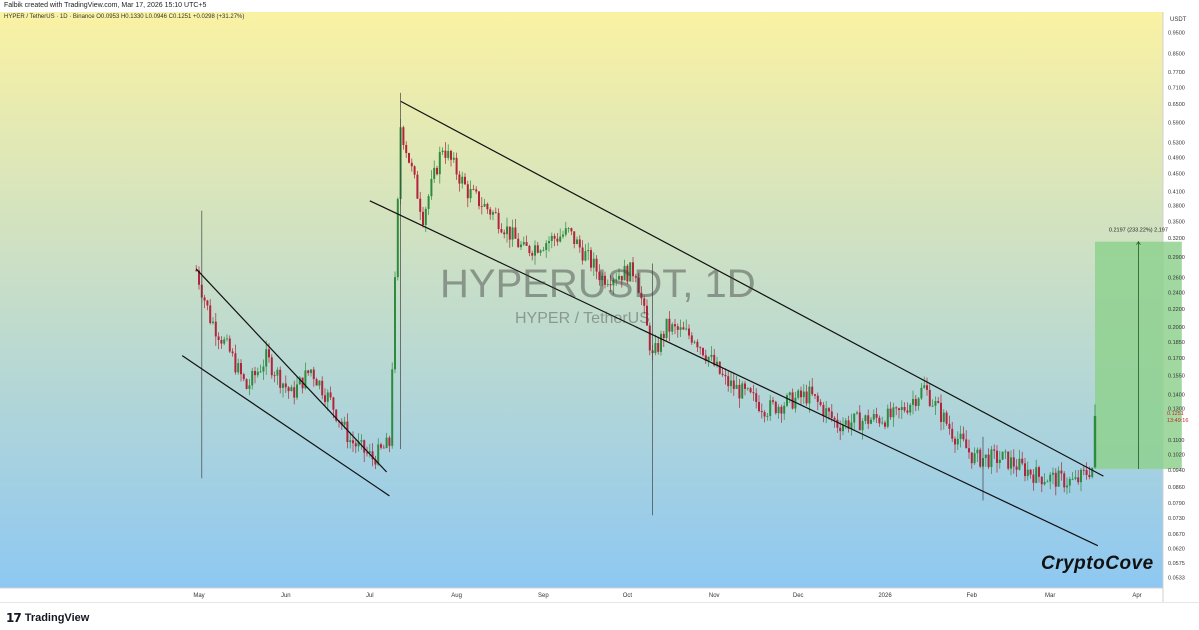 The height and width of the screenshot is (630, 1199). Describe the element at coordinates (1176, 564) in the screenshot. I see `y-axis-tick-label: 0.0575` at that location.